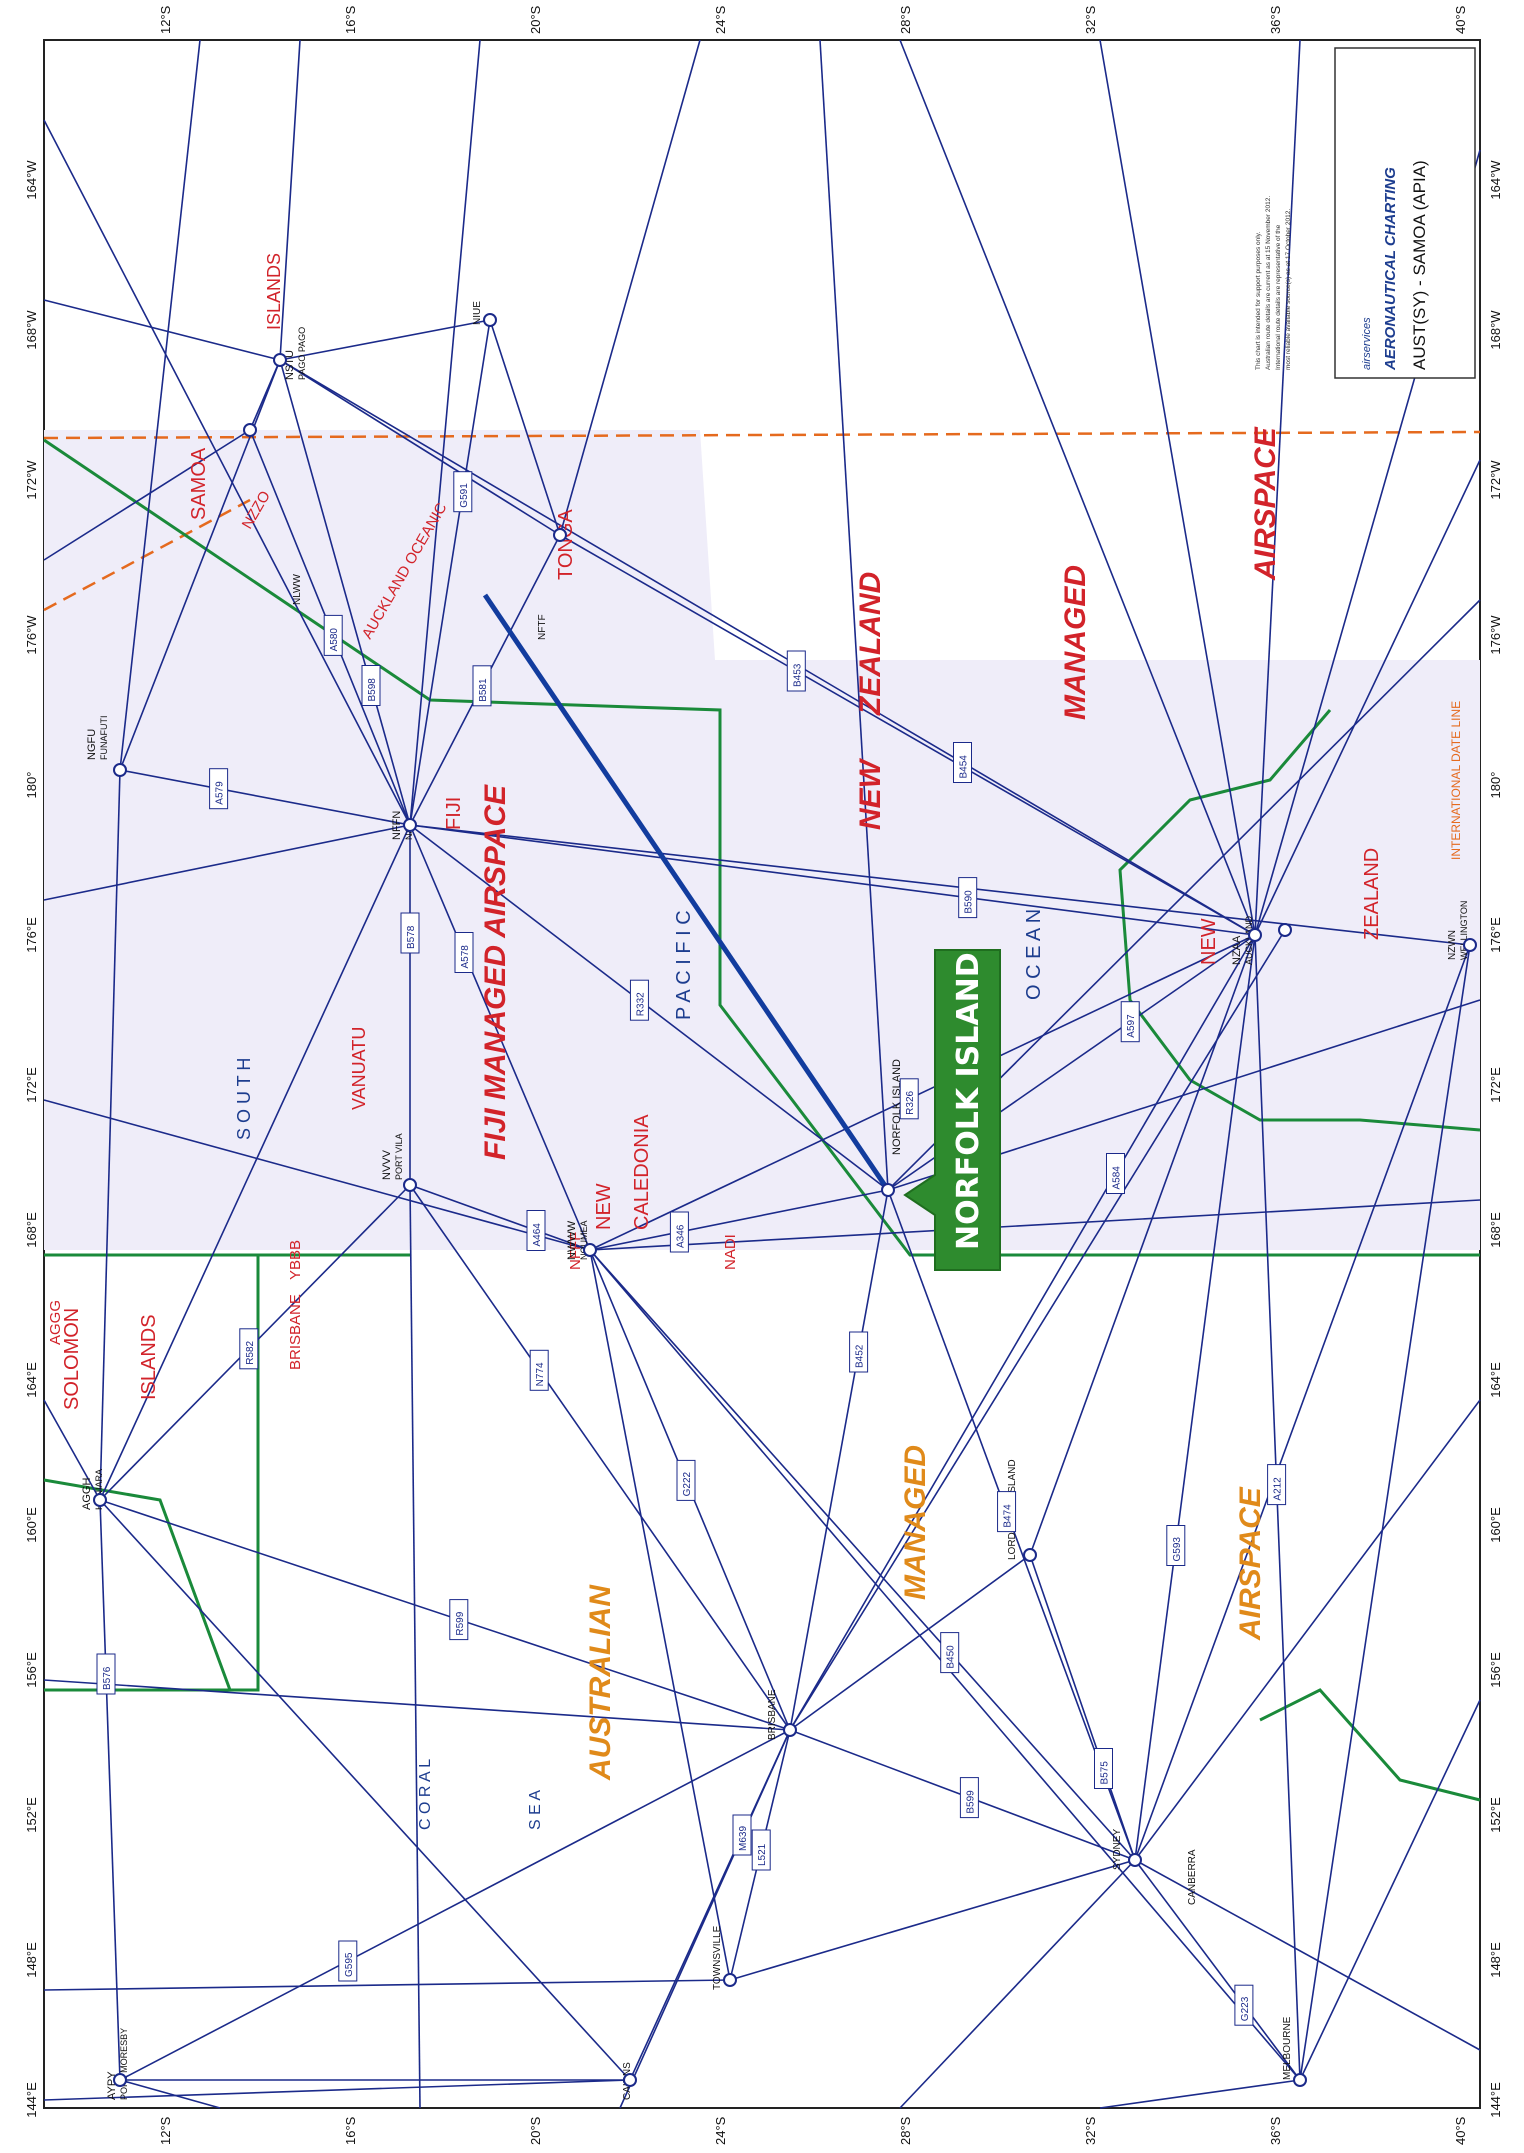 This screenshot has width=1524, height=2153. What do you see at coordinates (797, 675) in the screenshot?
I see `route-label: B453` at bounding box center [797, 675].